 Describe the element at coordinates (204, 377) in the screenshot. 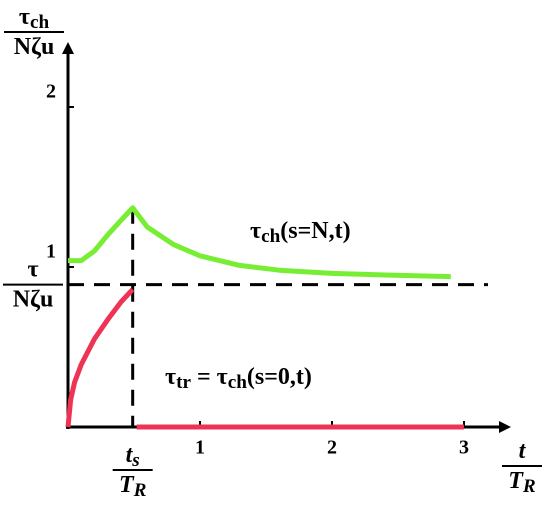

I see `text-part: =` at that location.